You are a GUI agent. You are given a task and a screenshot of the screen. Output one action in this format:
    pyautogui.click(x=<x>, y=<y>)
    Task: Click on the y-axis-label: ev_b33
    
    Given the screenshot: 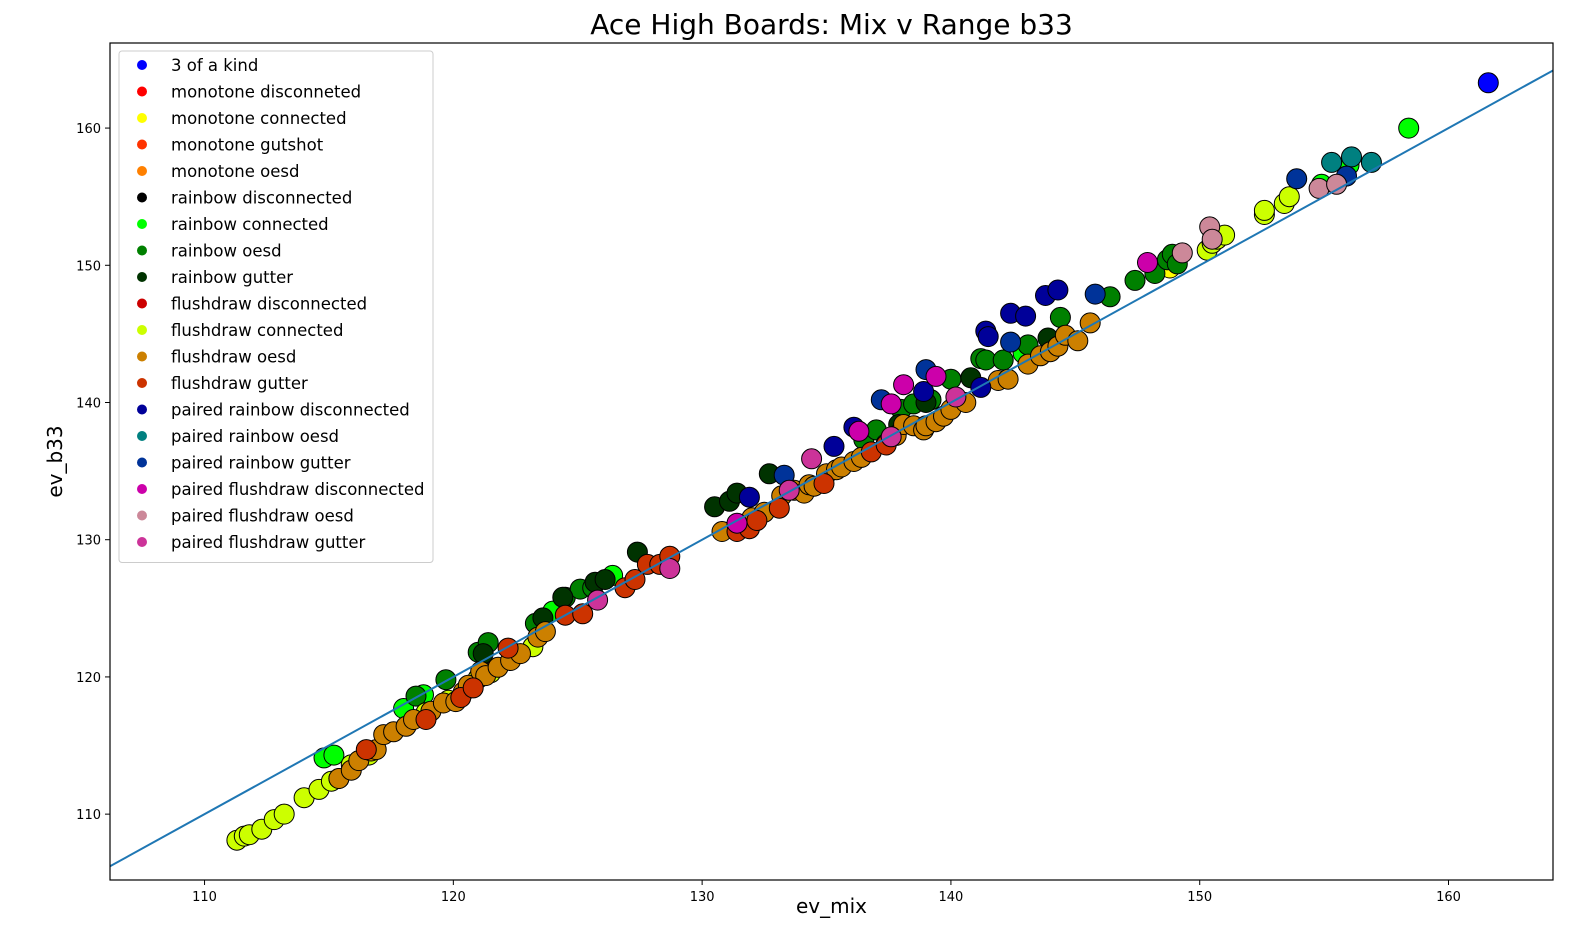 What is the action you would take?
    pyautogui.click(x=55, y=461)
    